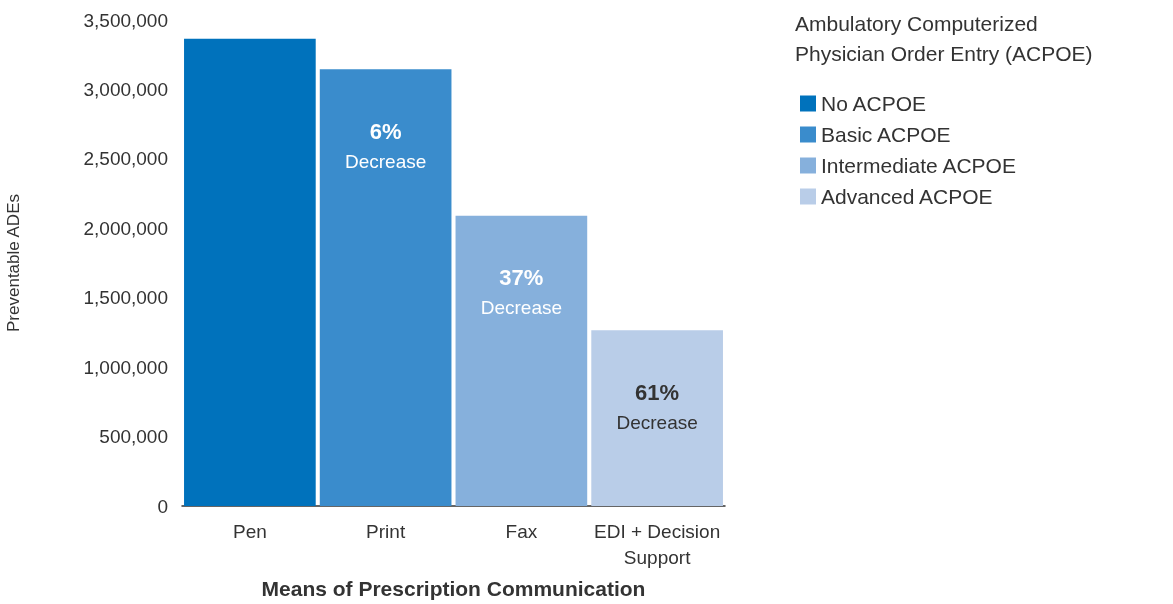  Describe the element at coordinates (521, 292) in the screenshot. I see `annotation: 37% Decrease` at that location.